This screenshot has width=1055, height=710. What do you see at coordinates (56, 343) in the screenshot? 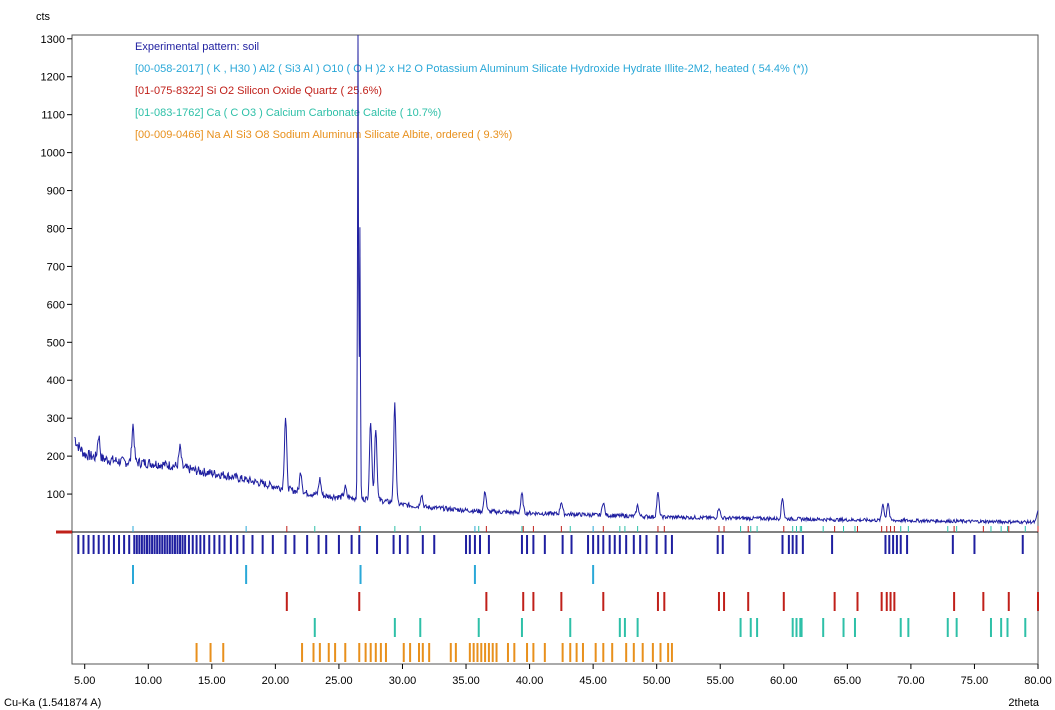
I see `y-tick-label: 500` at bounding box center [56, 343].